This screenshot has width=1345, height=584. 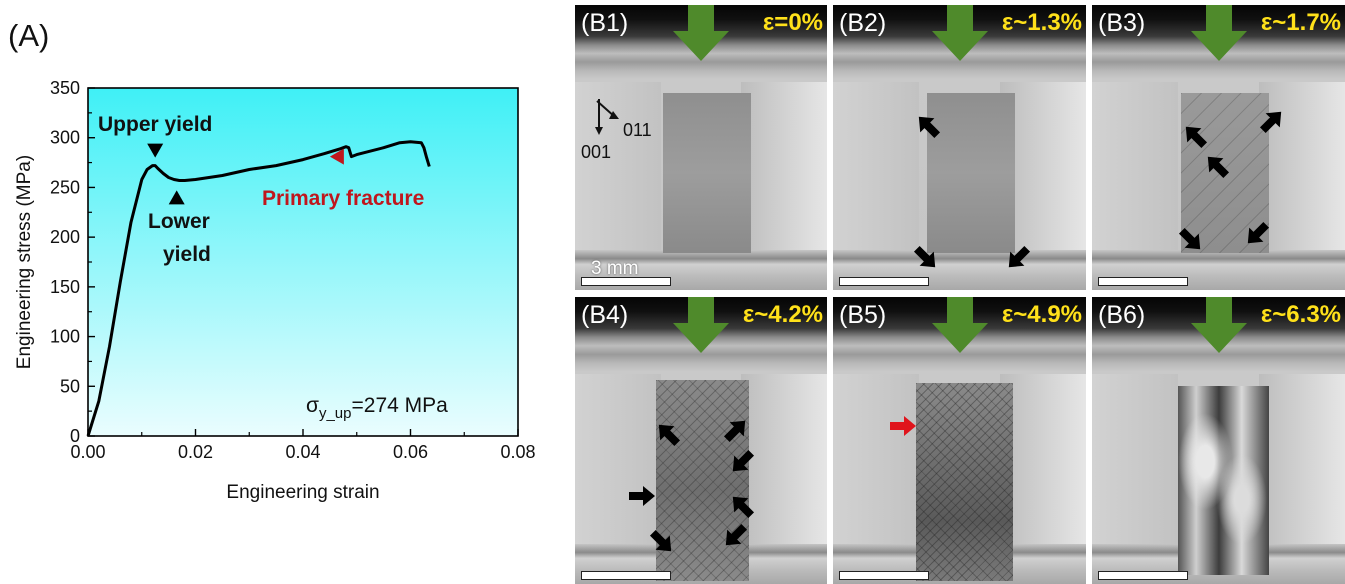 I want to click on panel-label: (B4), so click(x=605, y=315).